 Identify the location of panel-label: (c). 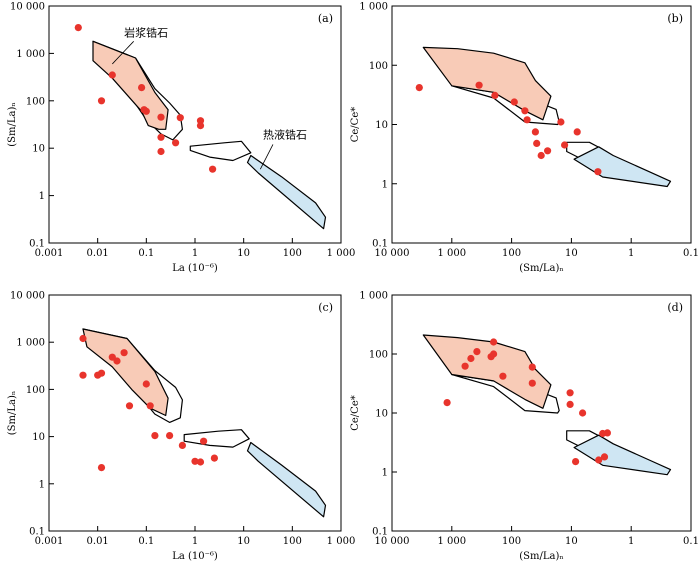
(325, 307).